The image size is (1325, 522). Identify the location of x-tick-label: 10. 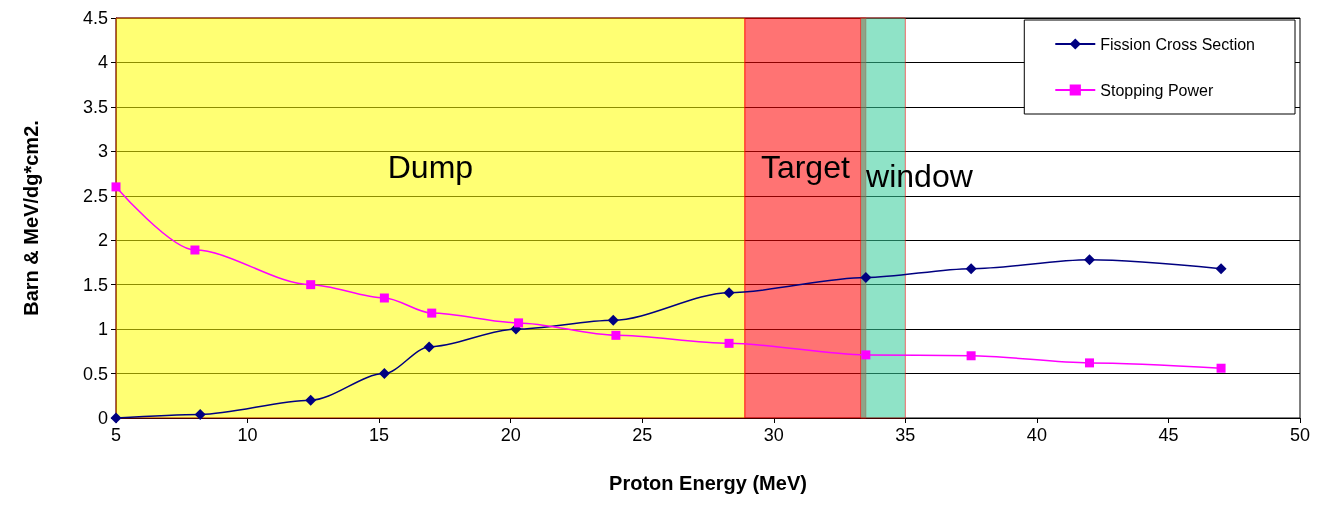
(247, 435).